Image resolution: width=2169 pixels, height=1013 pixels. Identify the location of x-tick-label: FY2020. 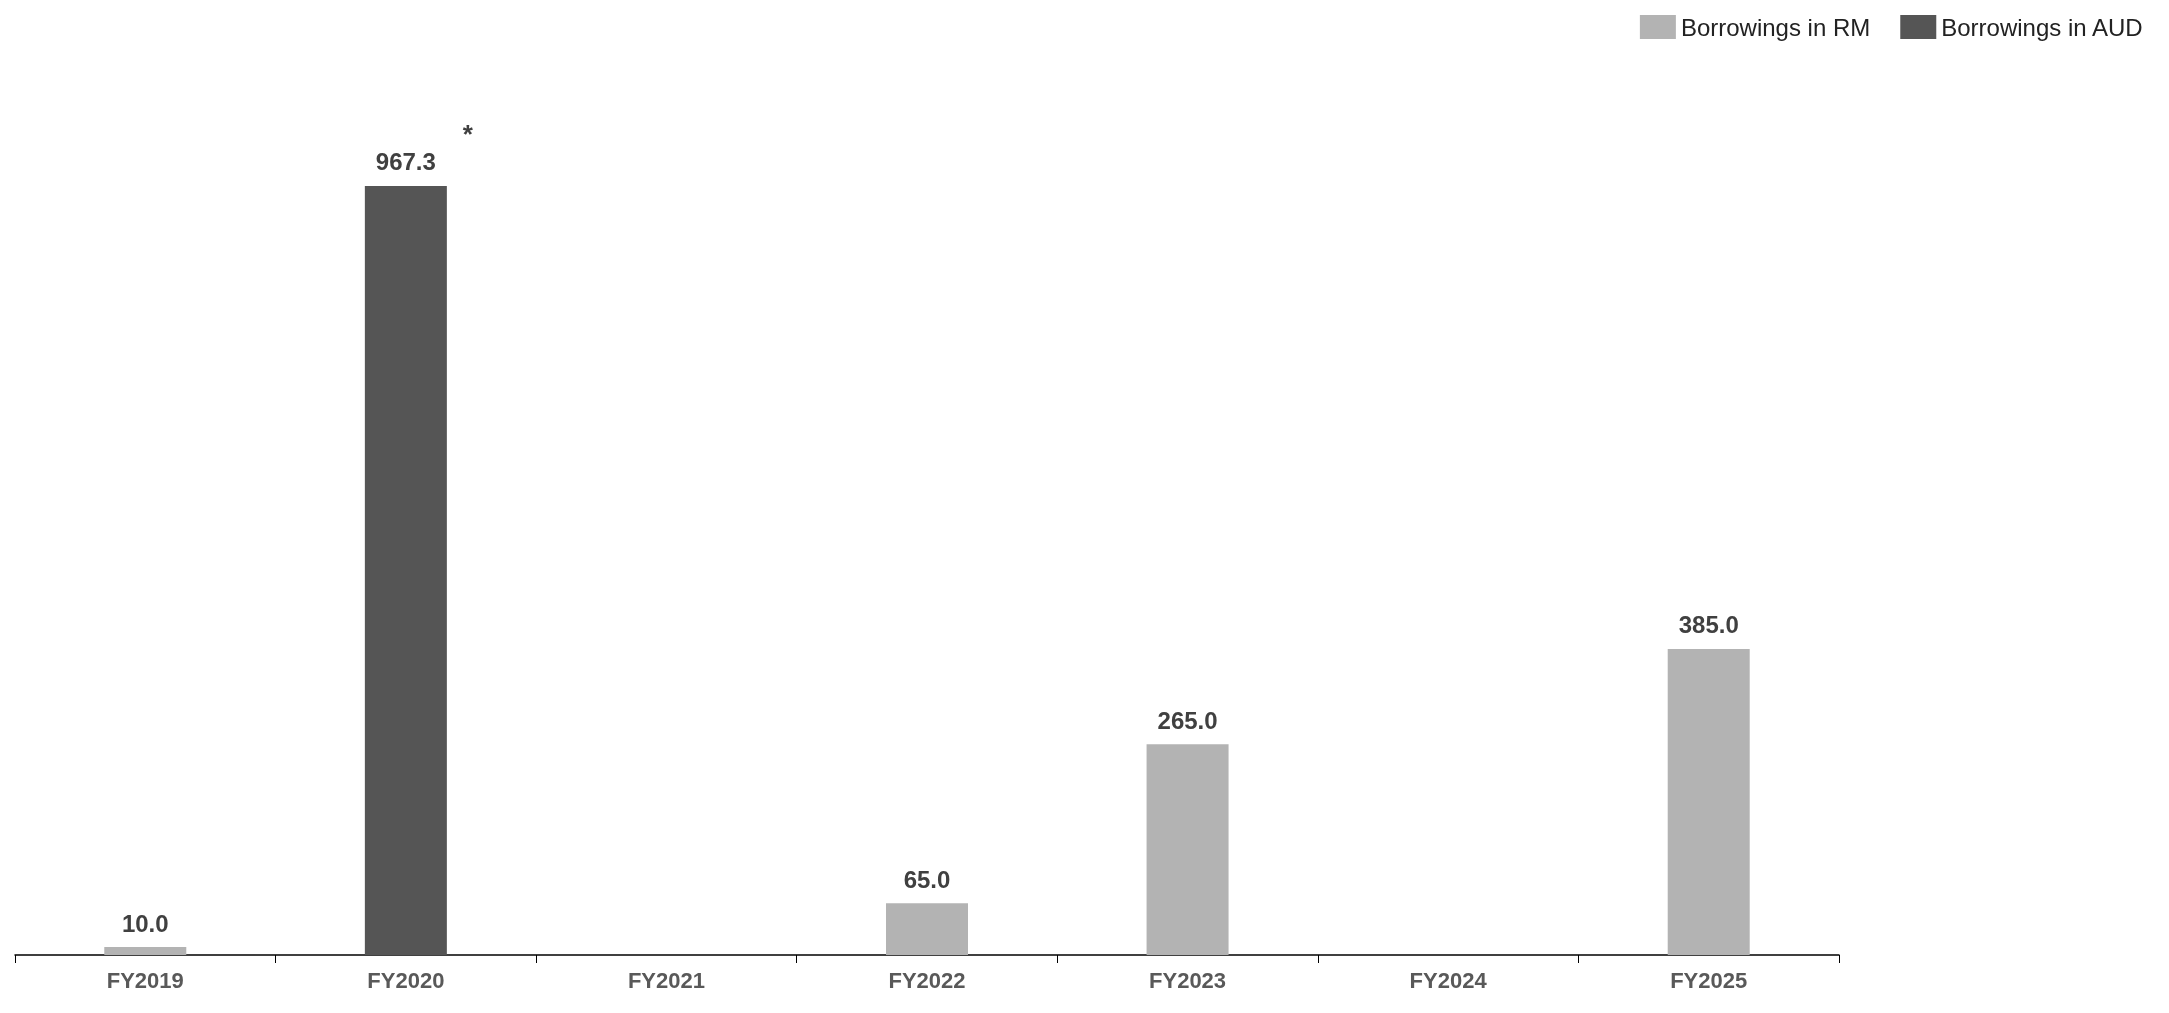
(406, 980).